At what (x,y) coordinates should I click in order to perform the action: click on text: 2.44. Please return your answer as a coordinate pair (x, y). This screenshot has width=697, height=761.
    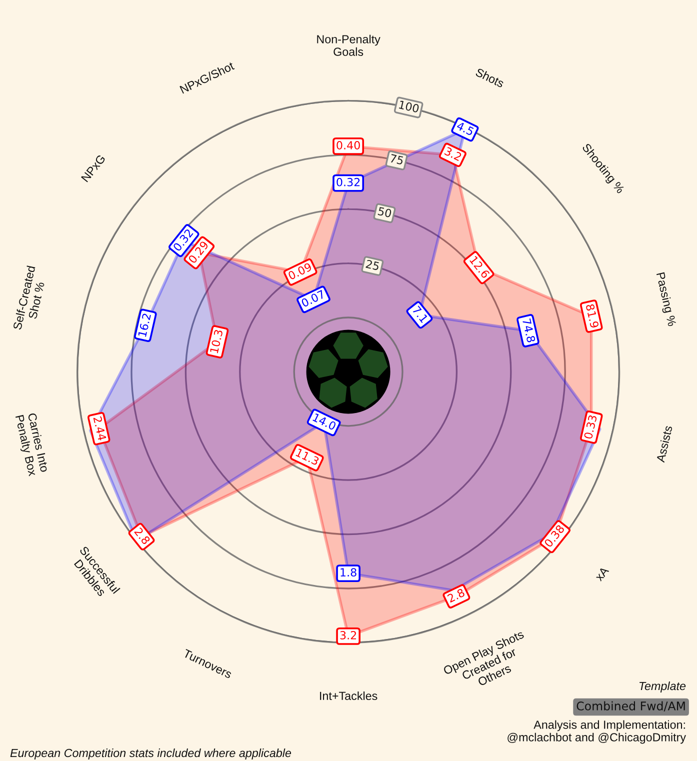
    Looking at the image, I should click on (99, 428).